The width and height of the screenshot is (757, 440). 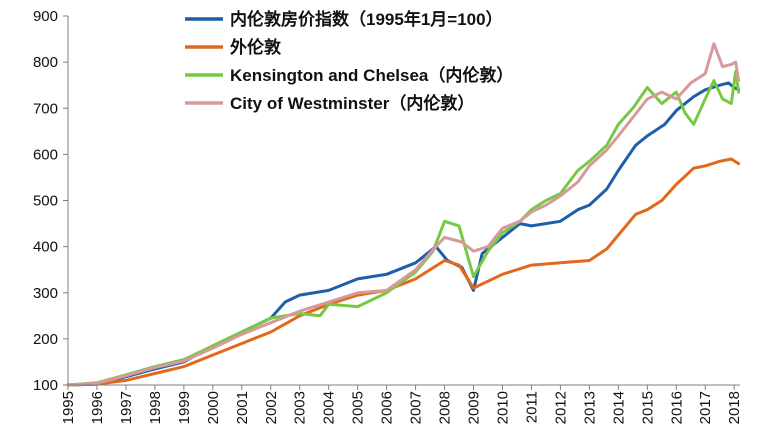 I want to click on legend-label-3: Kensington and Chelsea（内伦敦）, so click(x=371, y=75).